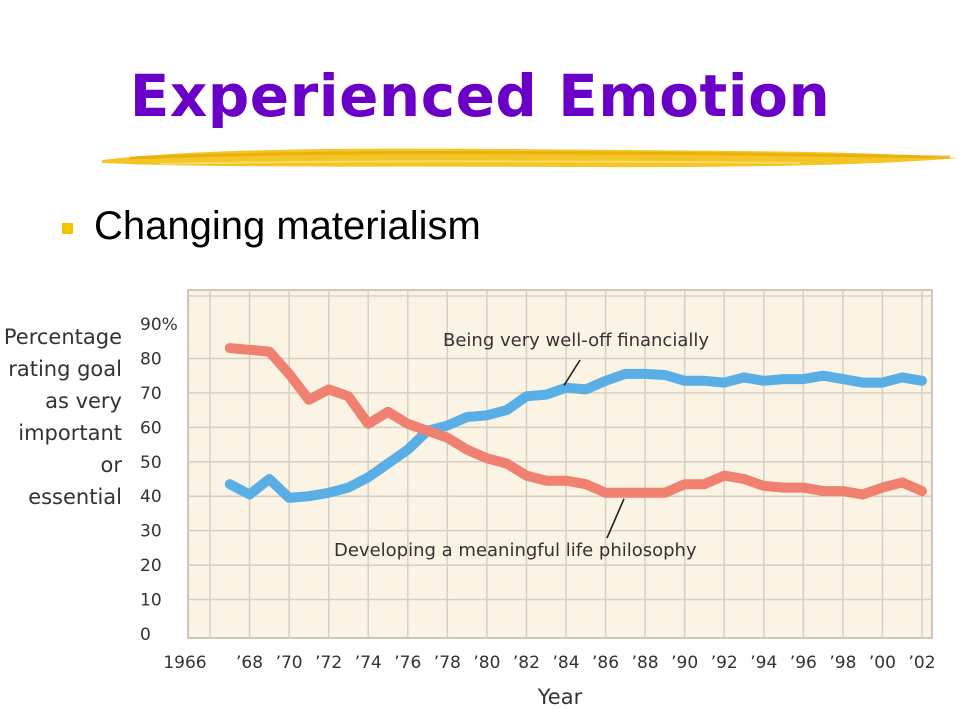 Image resolution: width=960 pixels, height=720 pixels. I want to click on y-axis-title-line: important, so click(70, 433).